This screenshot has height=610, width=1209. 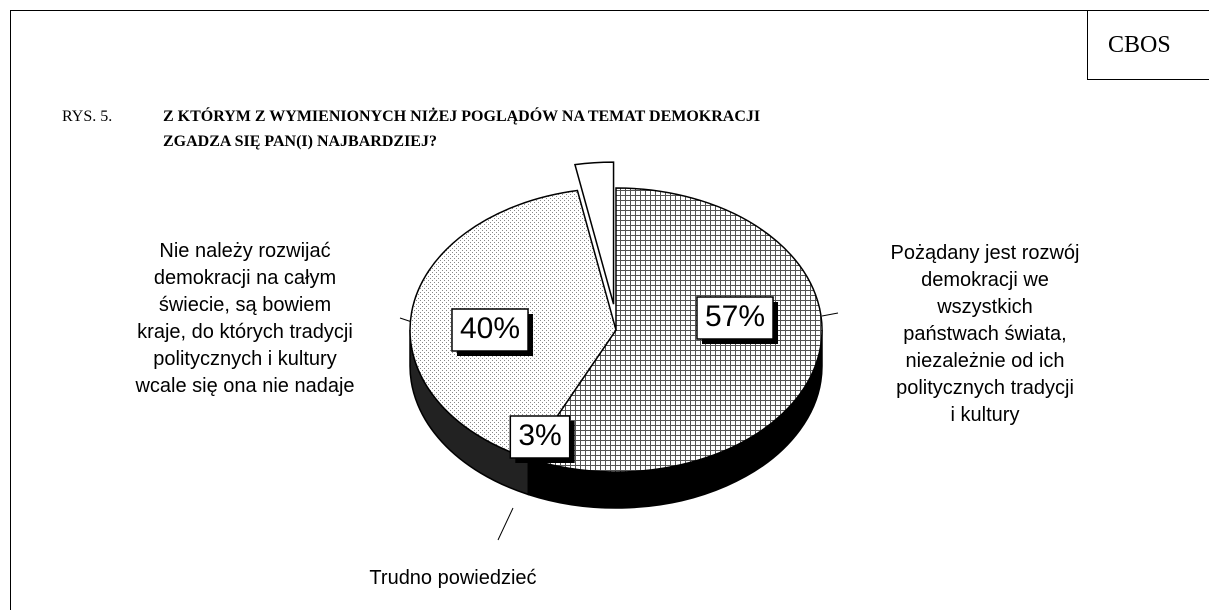 What do you see at coordinates (1148, 45) in the screenshot?
I see `source: CBOS` at bounding box center [1148, 45].